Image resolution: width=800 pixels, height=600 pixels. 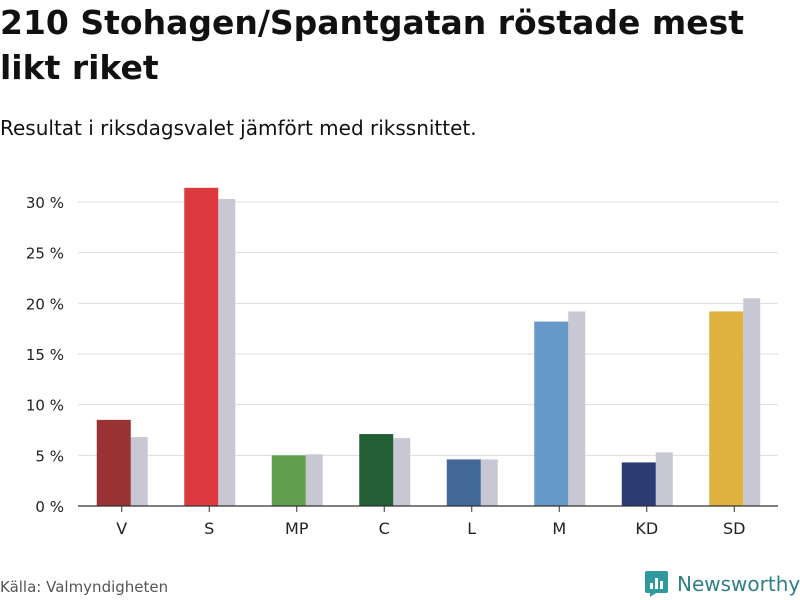 I want to click on x-tick-label: MP, so click(x=297, y=528).